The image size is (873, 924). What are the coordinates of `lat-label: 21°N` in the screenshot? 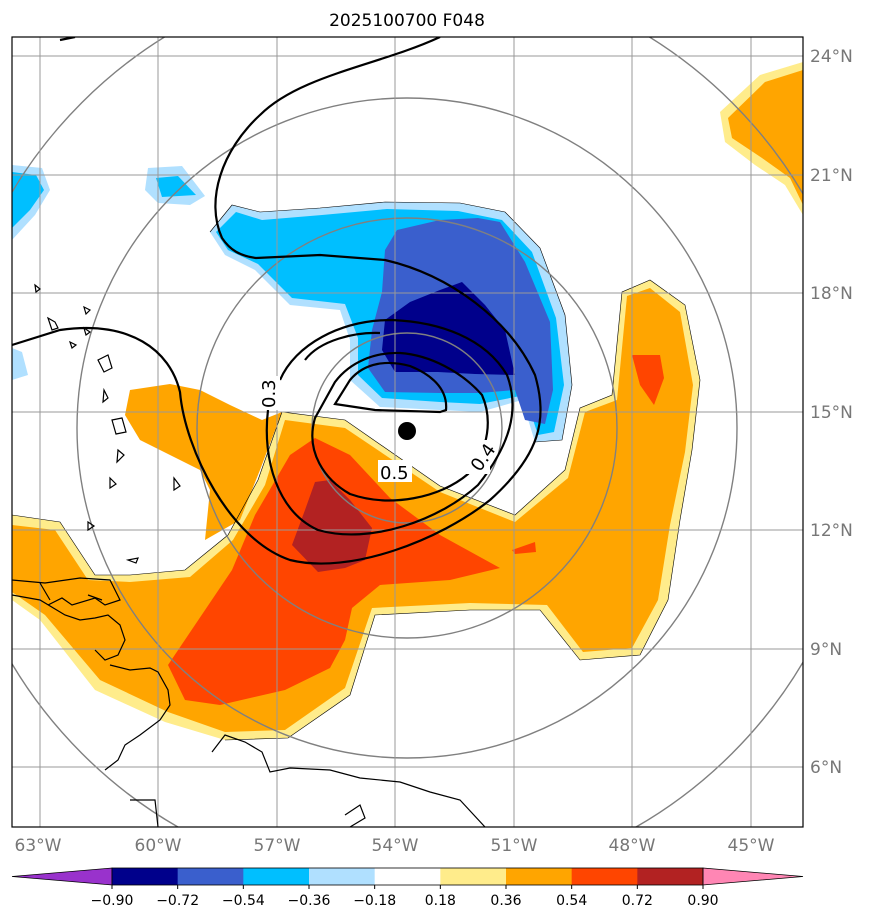 It's located at (831, 176).